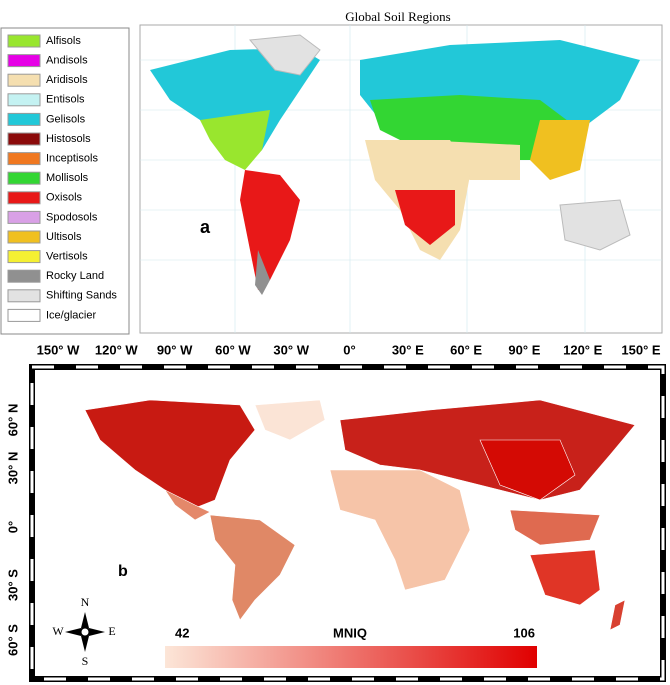 The height and width of the screenshot is (685, 670). I want to click on legend-label: Mollisols, so click(67, 178).